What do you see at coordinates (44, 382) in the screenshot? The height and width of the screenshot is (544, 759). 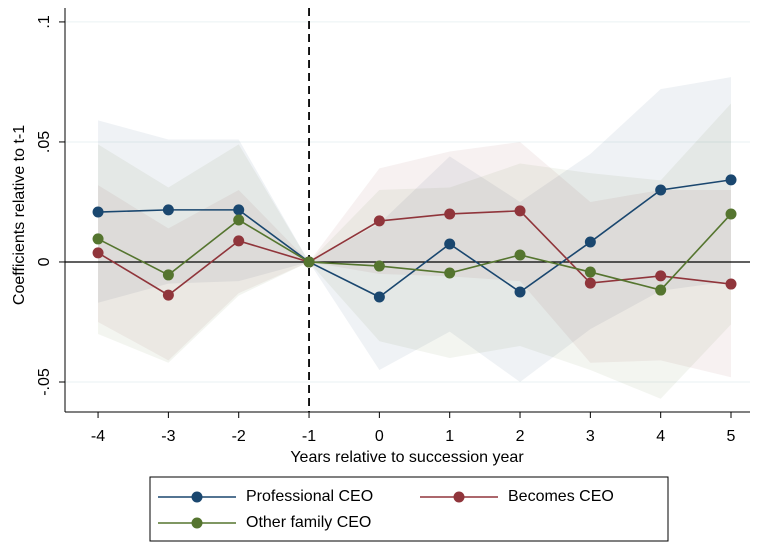 I see `y-tick-label: -.05` at bounding box center [44, 382].